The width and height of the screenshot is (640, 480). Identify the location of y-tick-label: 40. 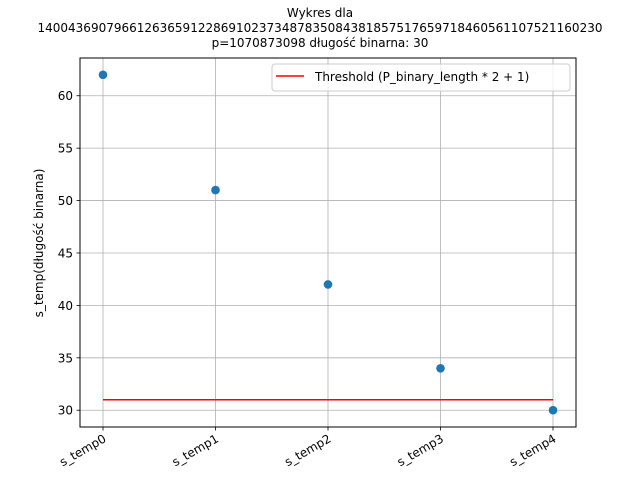
(65, 306).